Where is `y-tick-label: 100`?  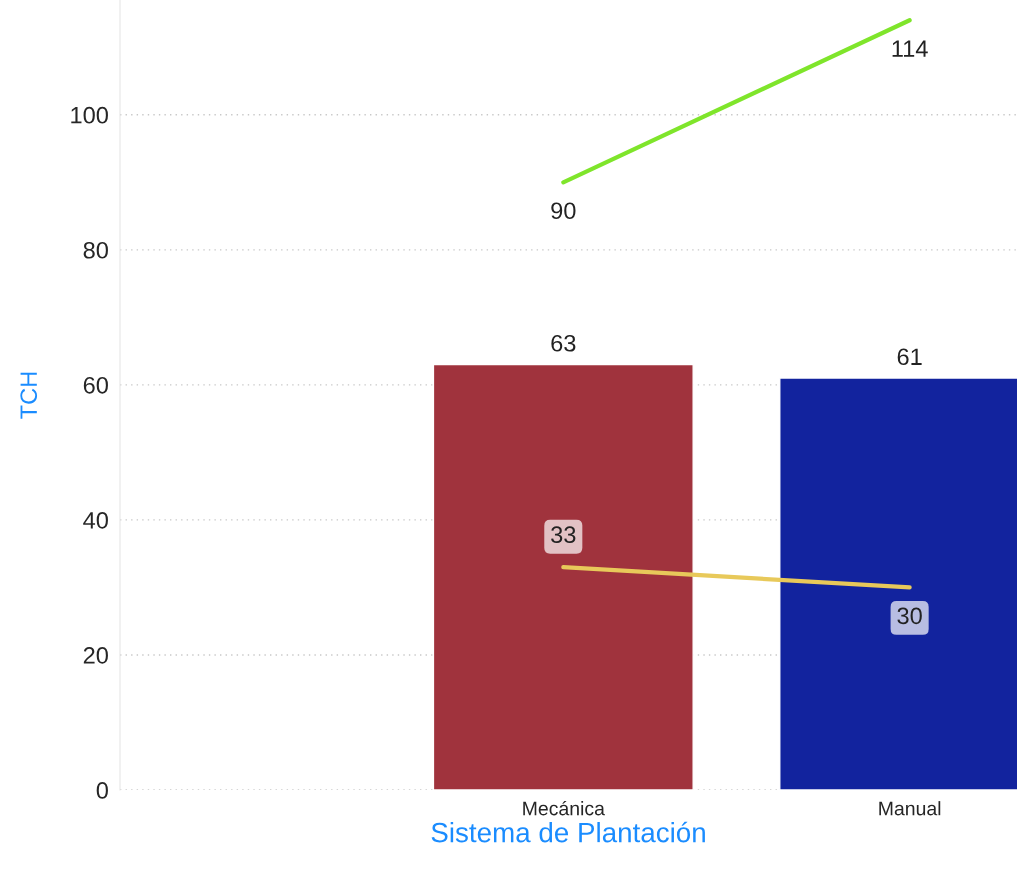
y-tick-label: 100 is located at coordinates (89, 115).